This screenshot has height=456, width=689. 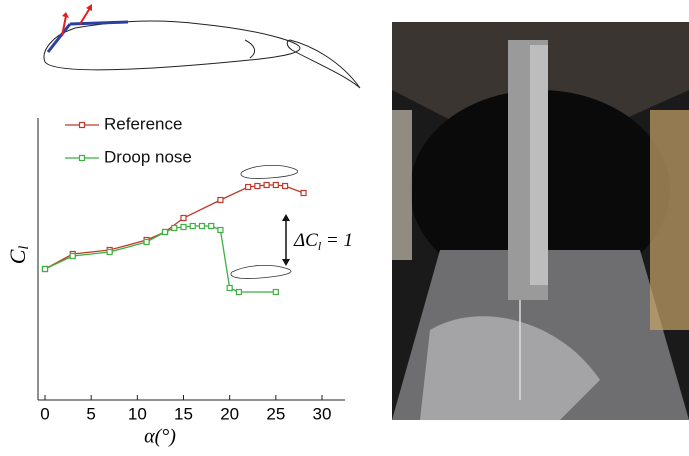 What do you see at coordinates (148, 156) in the screenshot?
I see `legend-label: Droop nose` at bounding box center [148, 156].